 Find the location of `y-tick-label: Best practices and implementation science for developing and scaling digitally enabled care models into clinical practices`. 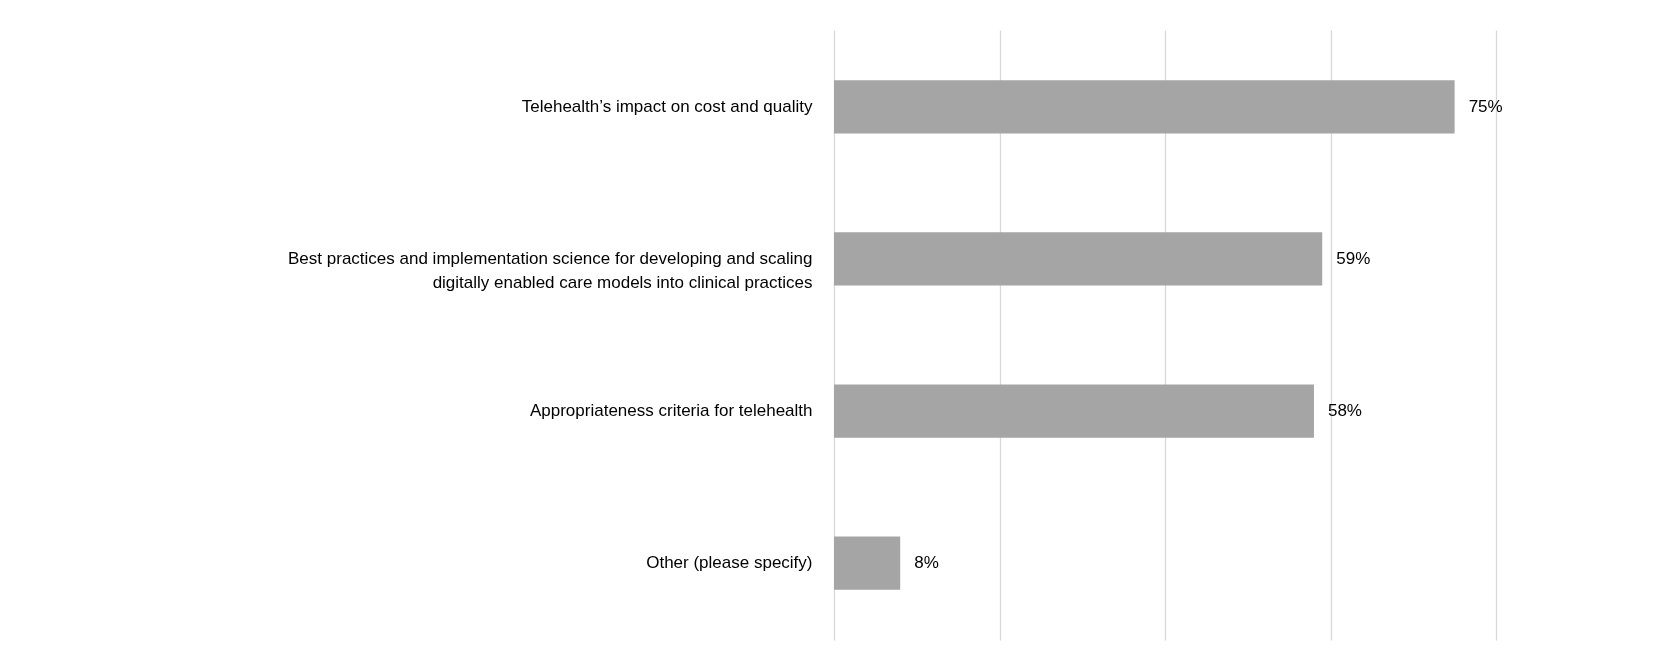

y-tick-label: Best practices and implementation science for developing and scaling digitally enabled care models into clinical practices is located at coordinates (550, 270).